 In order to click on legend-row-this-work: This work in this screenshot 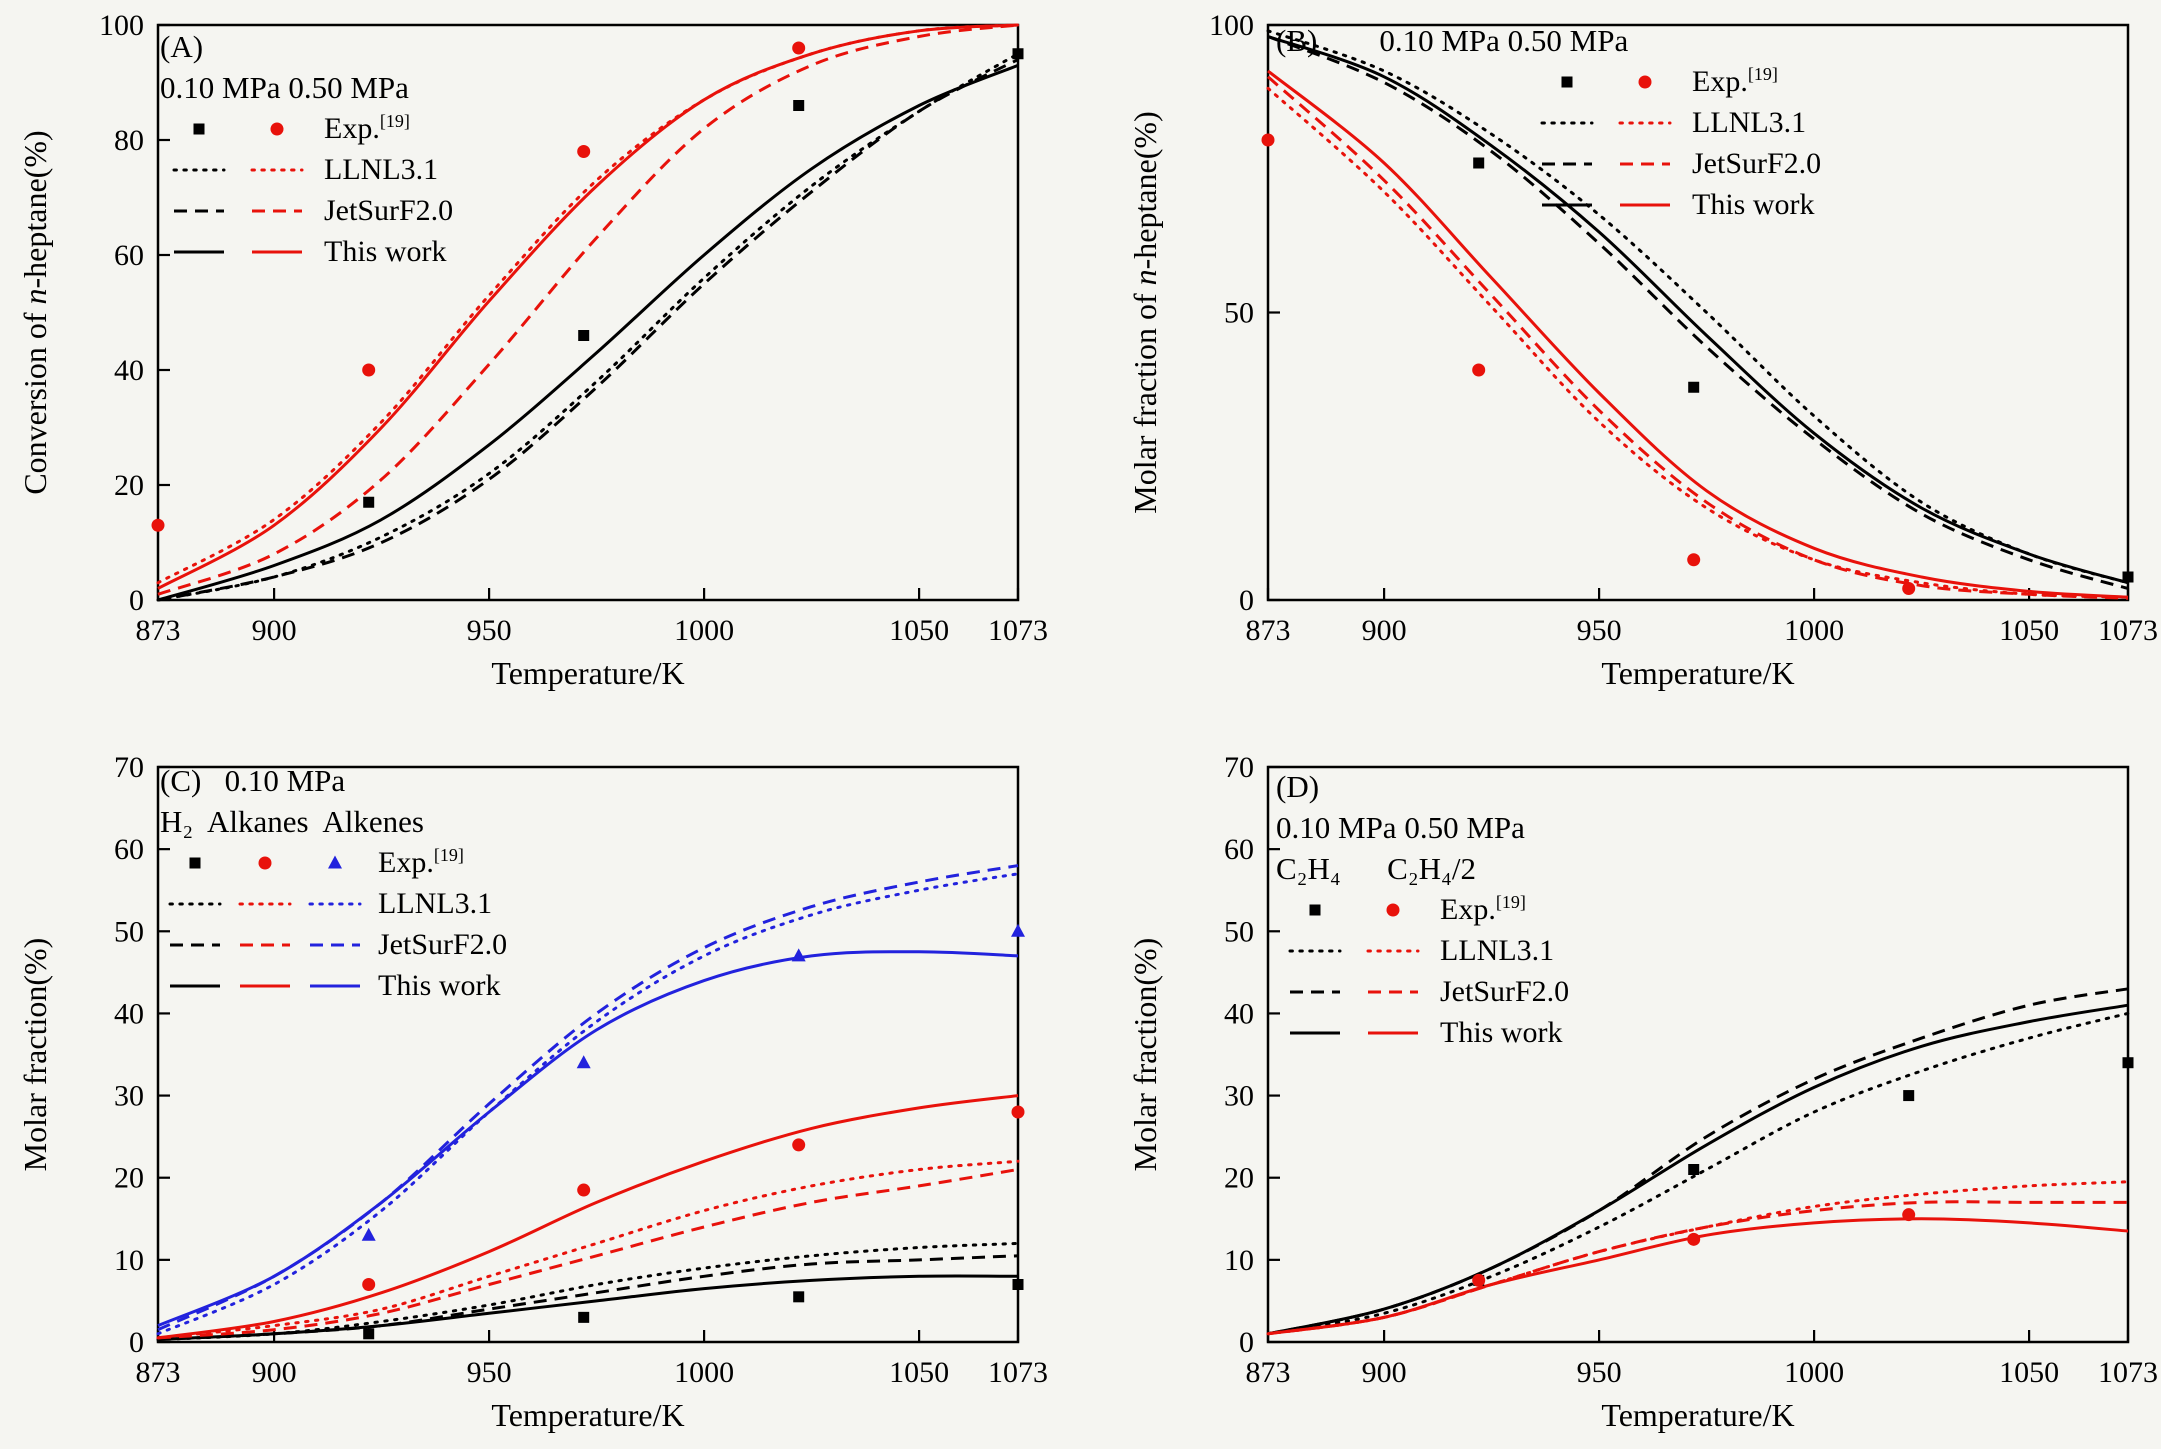, I will do `click(306, 251)`.